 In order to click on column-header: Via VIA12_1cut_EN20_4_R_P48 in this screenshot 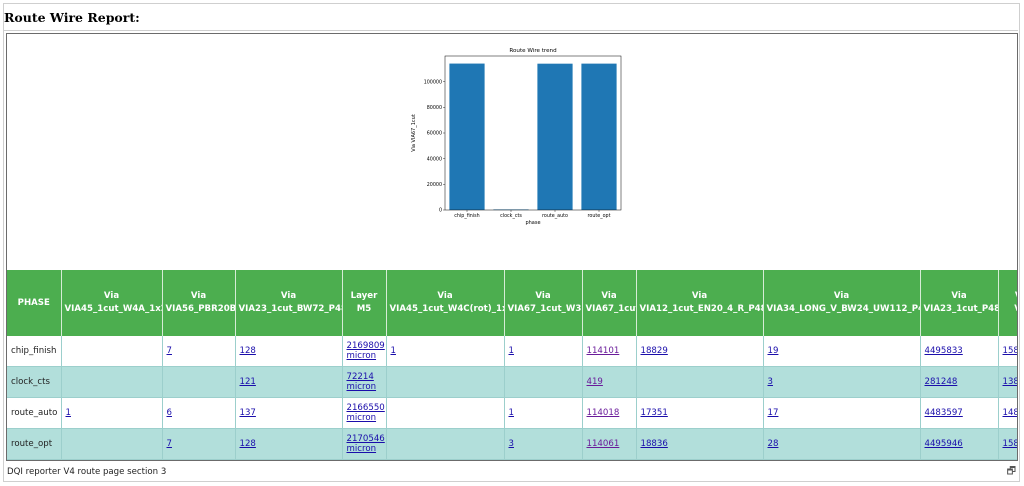, I will do `click(700, 303)`.